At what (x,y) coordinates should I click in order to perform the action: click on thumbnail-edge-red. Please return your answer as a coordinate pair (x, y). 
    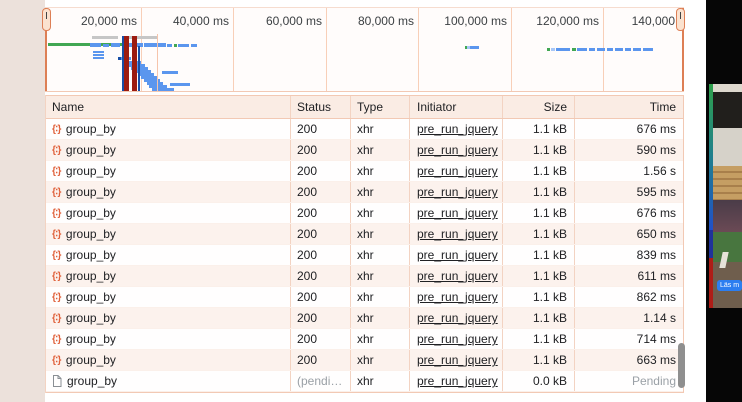
    Looking at the image, I should click on (711, 283).